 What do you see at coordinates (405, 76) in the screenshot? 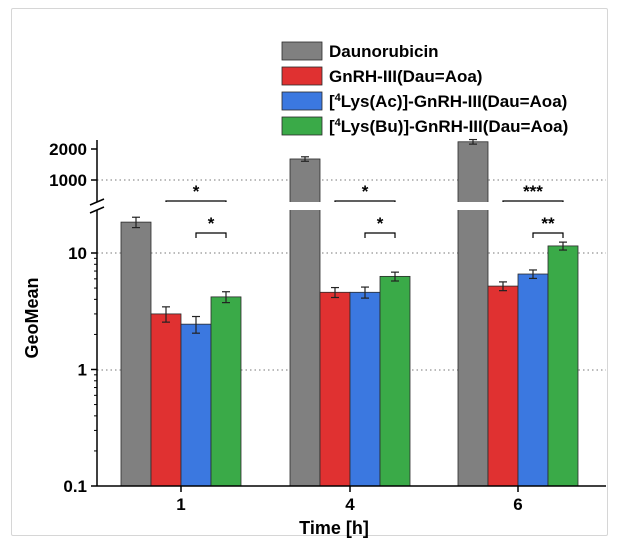
I see `legend-label: GnRH-III(Dau=Aoa)` at bounding box center [405, 76].